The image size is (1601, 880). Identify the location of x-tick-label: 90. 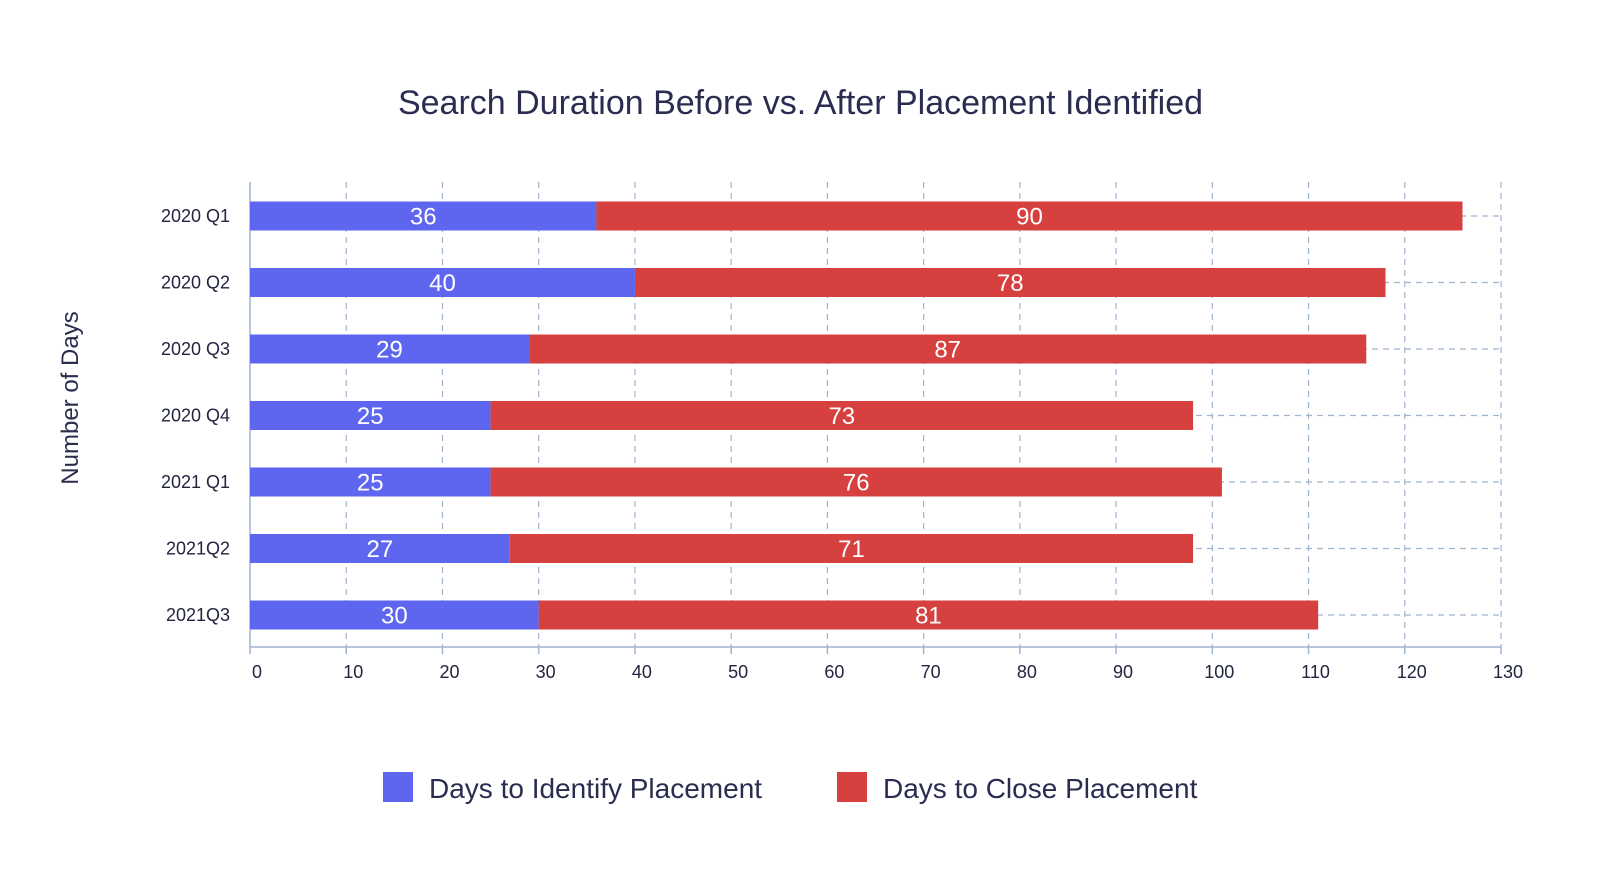
(1123, 672).